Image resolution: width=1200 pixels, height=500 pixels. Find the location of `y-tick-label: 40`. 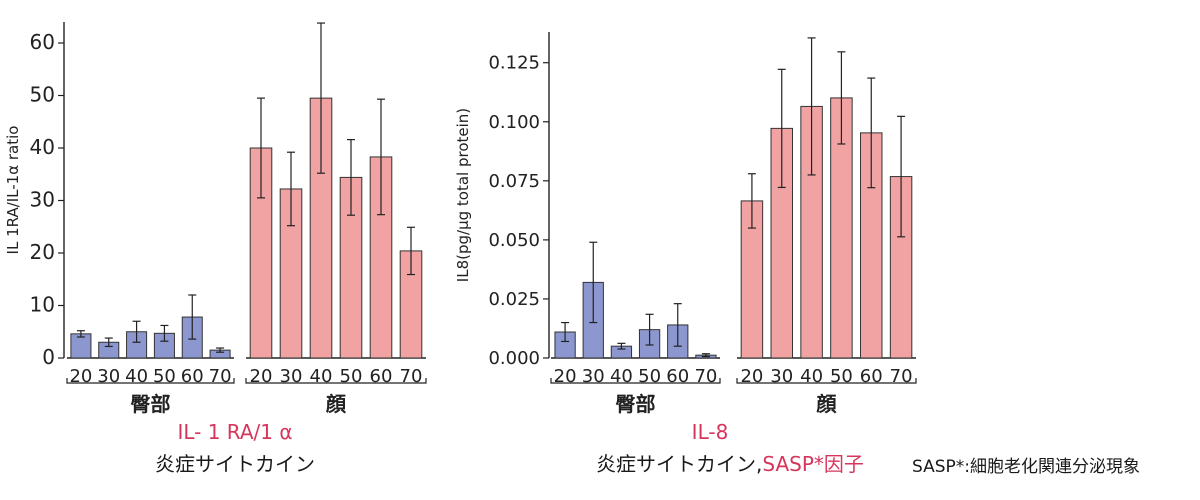

y-tick-label: 40 is located at coordinates (42, 147).